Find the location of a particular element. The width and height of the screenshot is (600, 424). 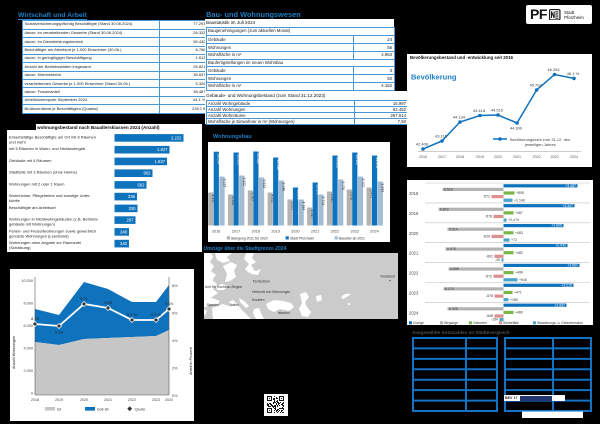

svg-text: +467 is located at coordinates (519, 213).